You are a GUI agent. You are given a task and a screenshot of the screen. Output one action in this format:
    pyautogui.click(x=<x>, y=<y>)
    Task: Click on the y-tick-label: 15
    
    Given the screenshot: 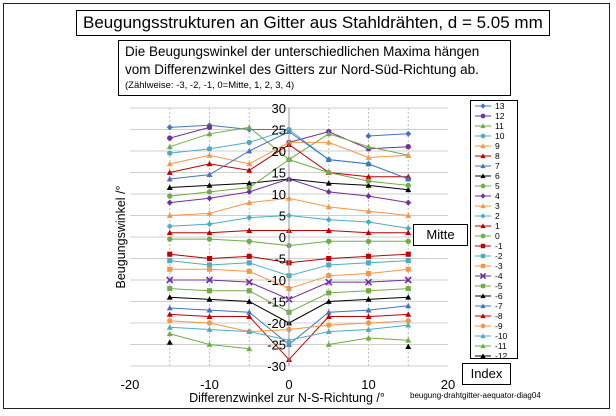 What is the action you would take?
    pyautogui.click(x=279, y=173)
    